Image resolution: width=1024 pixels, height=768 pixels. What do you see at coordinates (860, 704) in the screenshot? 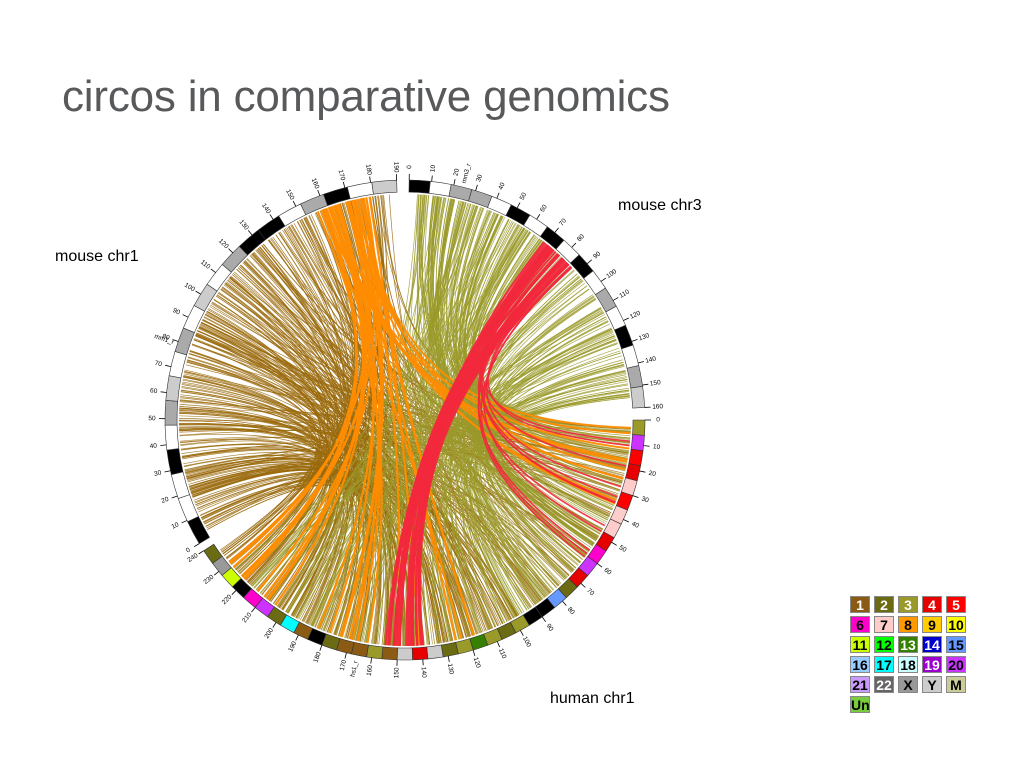
I see `legend-chr-un: Un` at bounding box center [860, 704].